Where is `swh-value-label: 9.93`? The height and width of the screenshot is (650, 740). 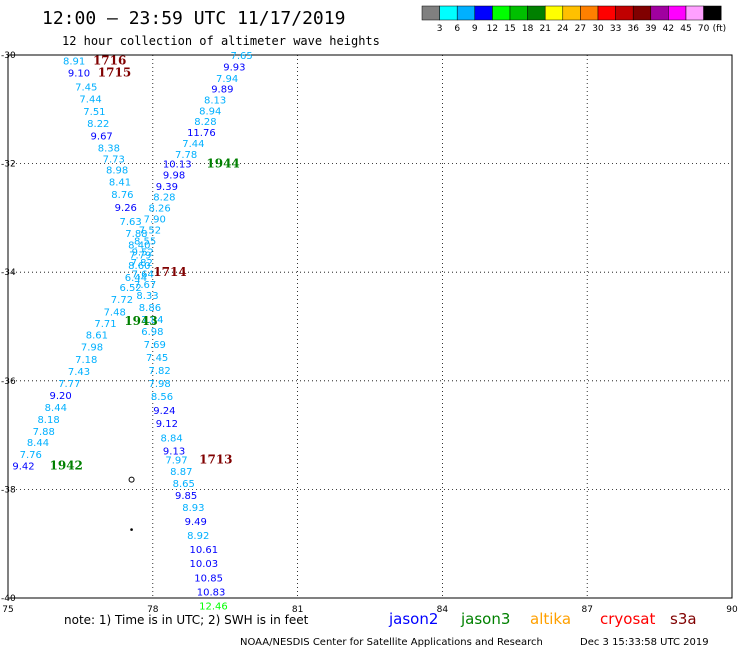
swh-value-label: 9.93 is located at coordinates (234, 67).